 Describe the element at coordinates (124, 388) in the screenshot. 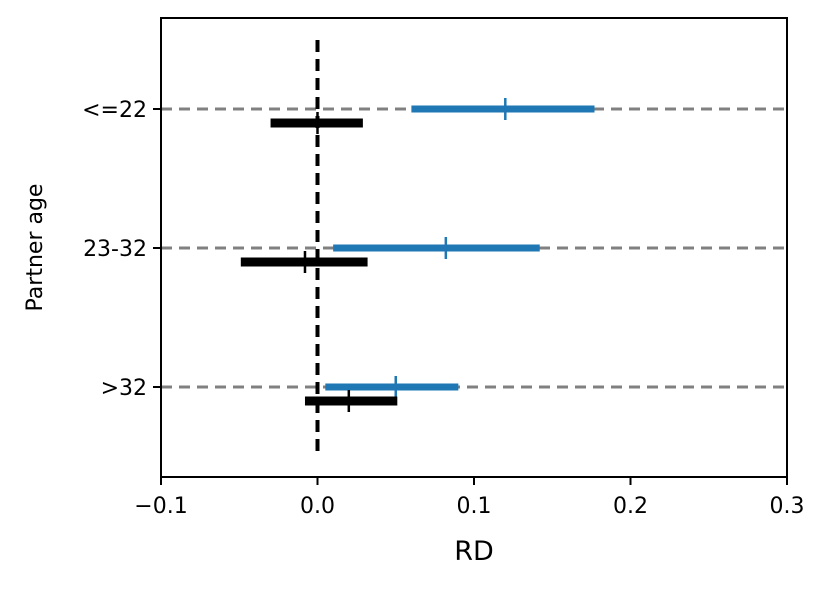

I see `y-tick-label-2: >32` at that location.